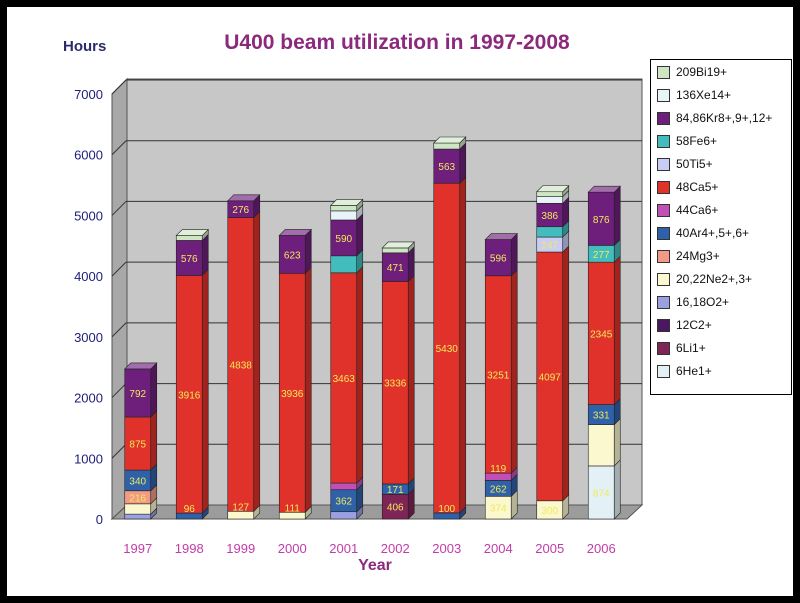 The height and width of the screenshot is (603, 800). Describe the element at coordinates (714, 279) in the screenshot. I see `legend-label: 20,22Ne2+,3+` at that location.